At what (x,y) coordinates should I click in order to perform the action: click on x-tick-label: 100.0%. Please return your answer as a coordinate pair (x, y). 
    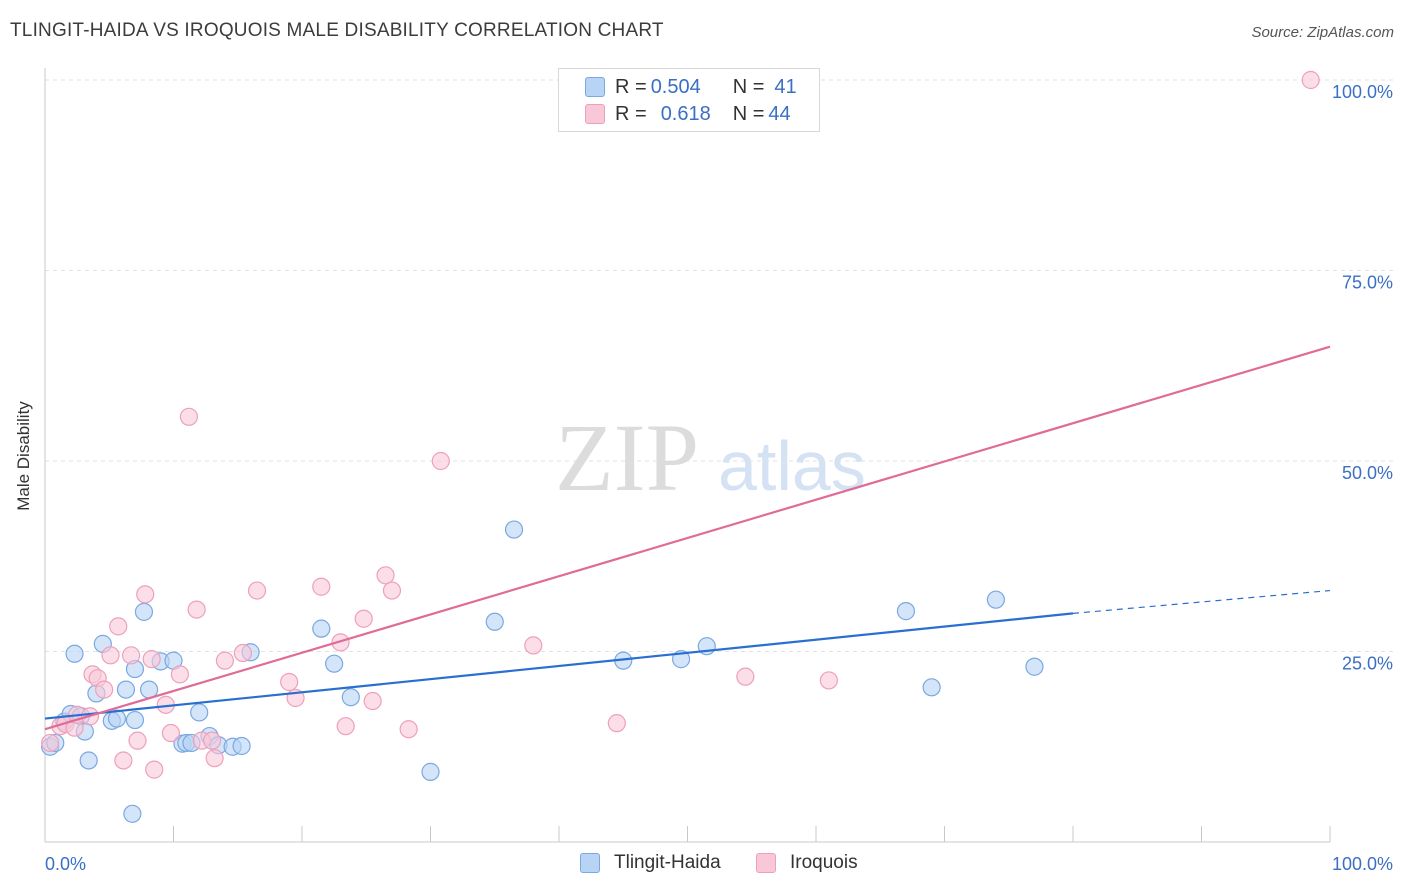
    Looking at the image, I should click on (1362, 864).